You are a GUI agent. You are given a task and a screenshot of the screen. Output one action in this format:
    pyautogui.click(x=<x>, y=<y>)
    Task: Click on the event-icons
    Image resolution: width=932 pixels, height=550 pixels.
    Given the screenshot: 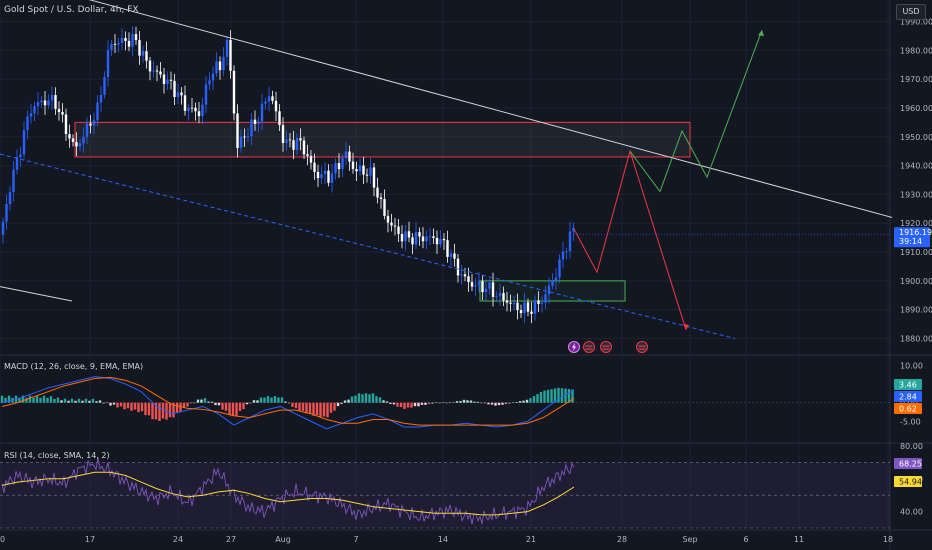 What is the action you would take?
    pyautogui.click(x=608, y=347)
    